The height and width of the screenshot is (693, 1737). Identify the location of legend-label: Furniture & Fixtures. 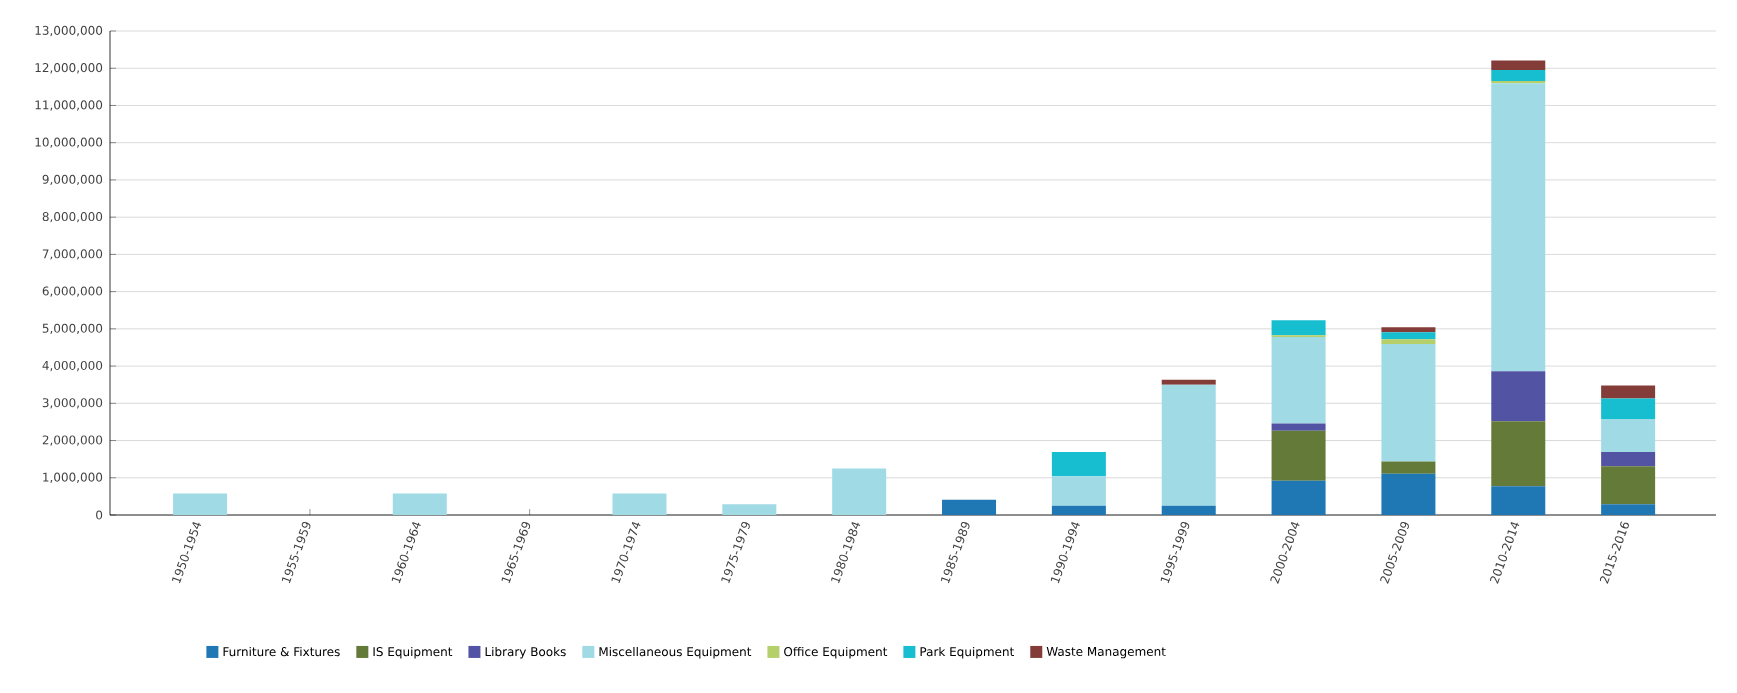
(281, 651).